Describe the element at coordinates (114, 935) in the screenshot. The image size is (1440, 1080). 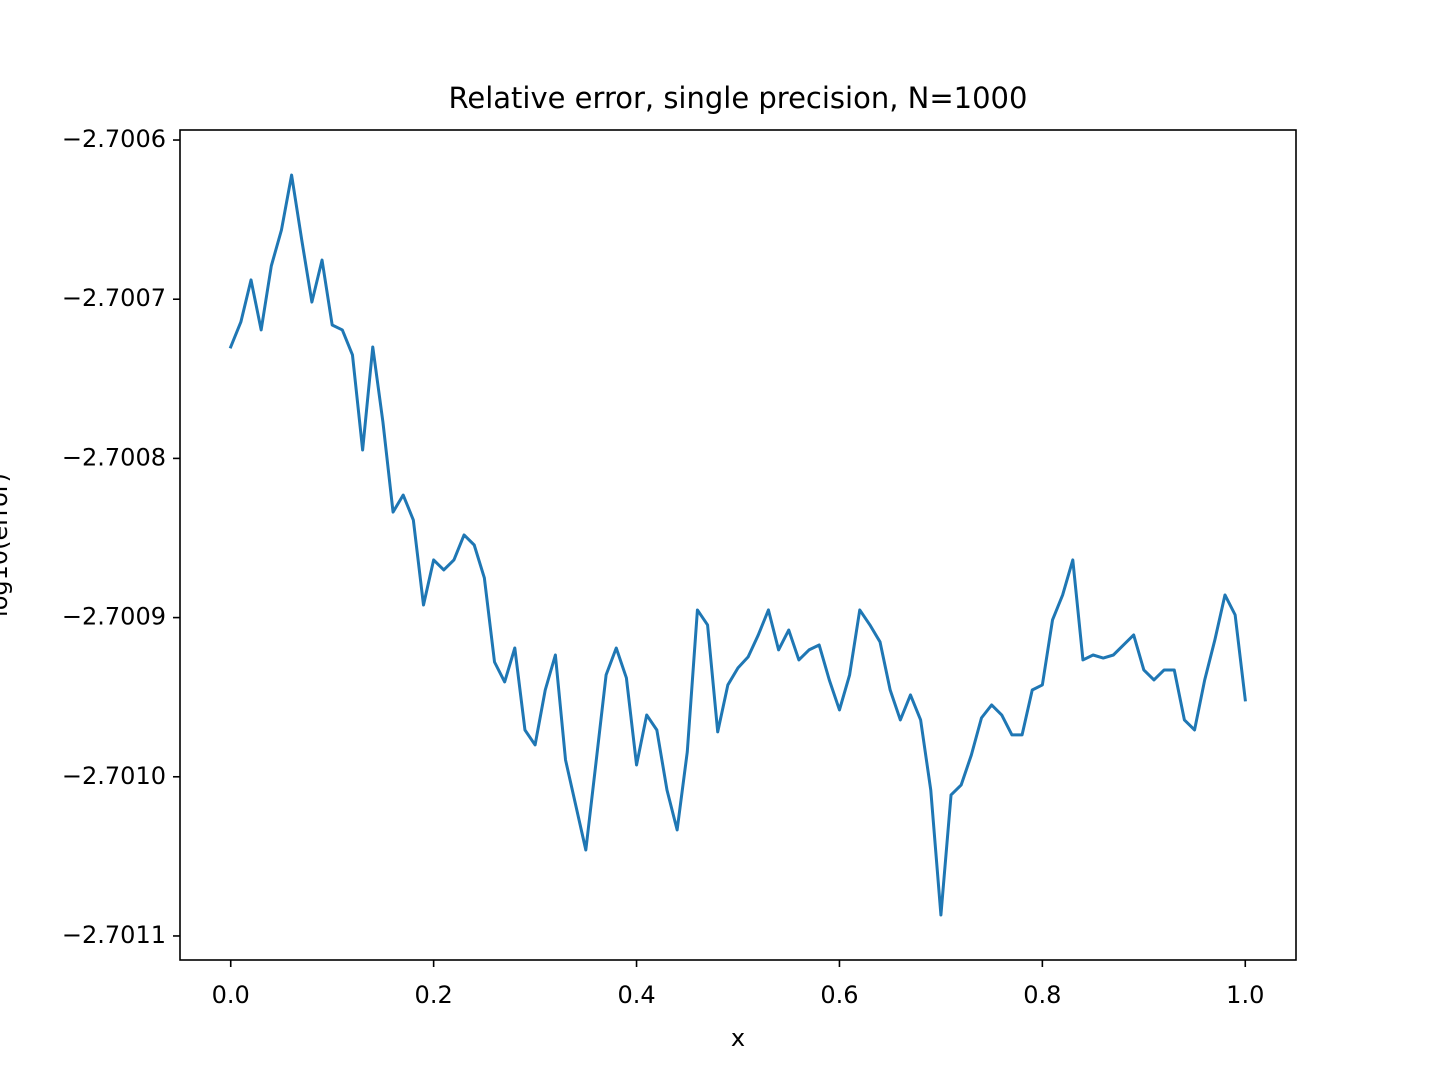
I see `y-tick-label: −2.7011` at that location.